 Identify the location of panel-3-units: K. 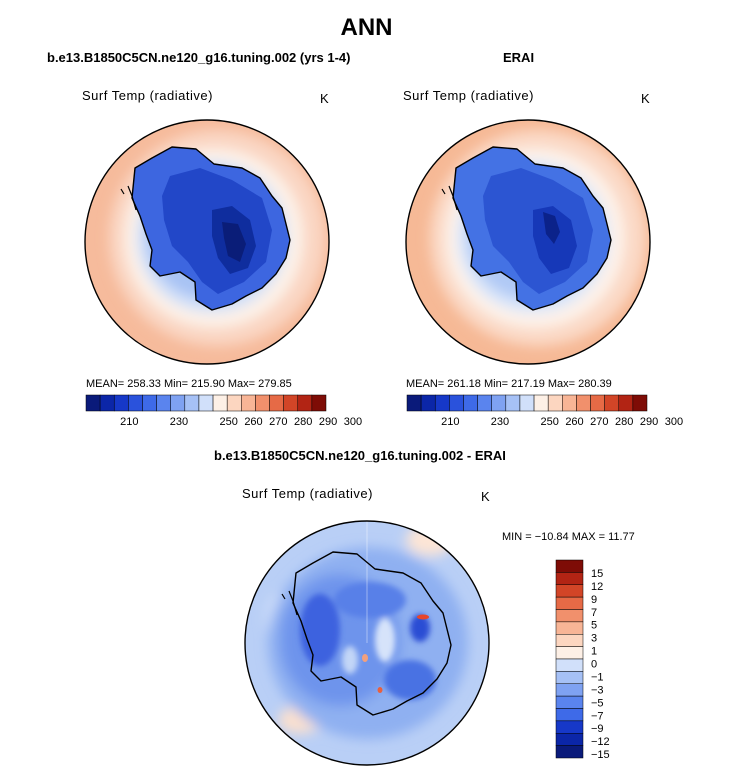
(486, 496).